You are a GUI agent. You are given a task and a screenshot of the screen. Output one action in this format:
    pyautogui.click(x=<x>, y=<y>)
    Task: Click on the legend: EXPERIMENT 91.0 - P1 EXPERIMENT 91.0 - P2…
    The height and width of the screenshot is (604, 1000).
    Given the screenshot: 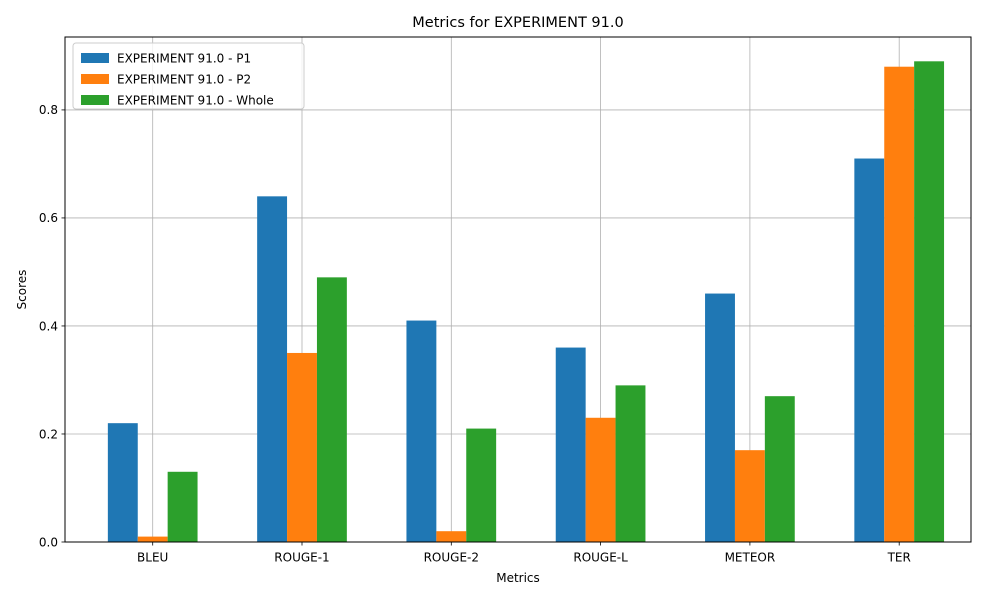 What is the action you would take?
    pyautogui.click(x=188, y=76)
    